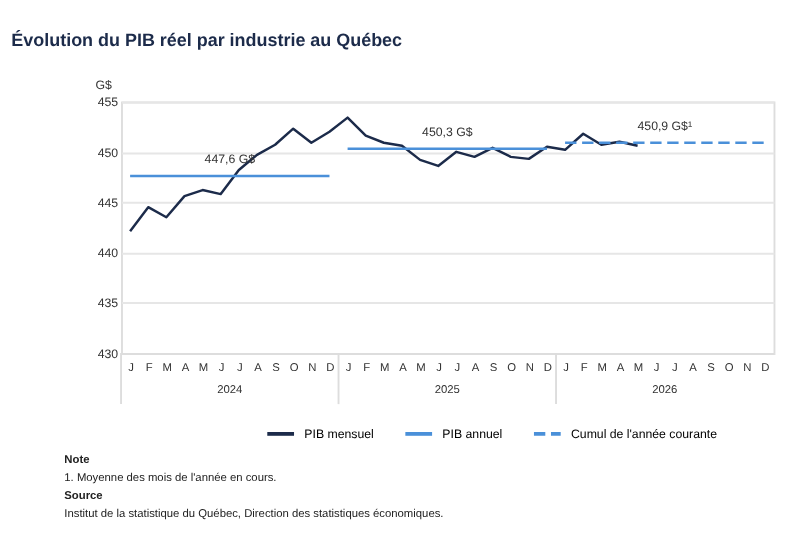 The image size is (800, 556). I want to click on chart-title: Évolution du PIB réel par industrie au Québec, so click(207, 39).